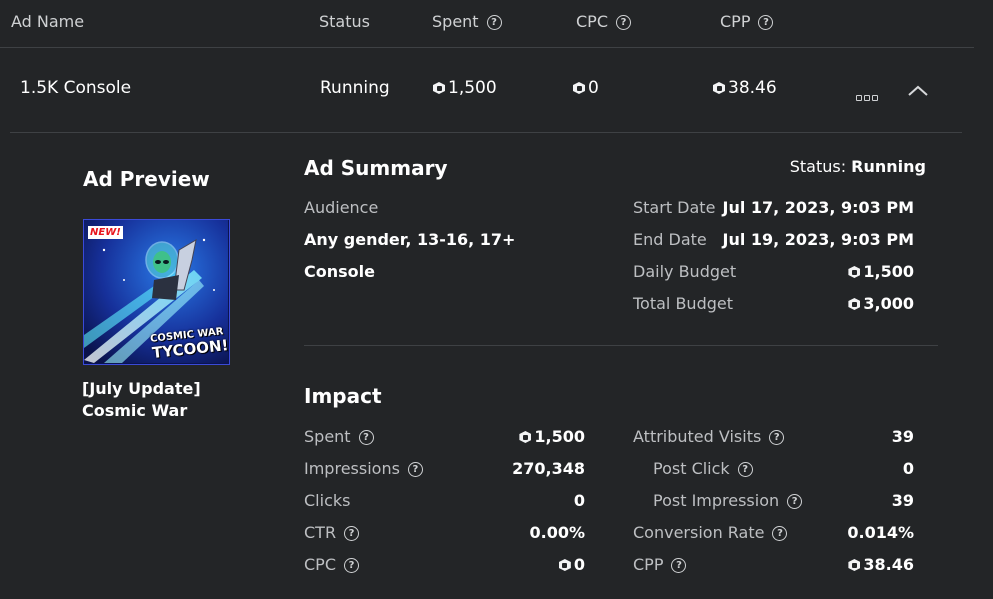  Describe the element at coordinates (156, 292) in the screenshot. I see `ad-preview-image: NEW! COSMIC WAR TYCOON!` at that location.